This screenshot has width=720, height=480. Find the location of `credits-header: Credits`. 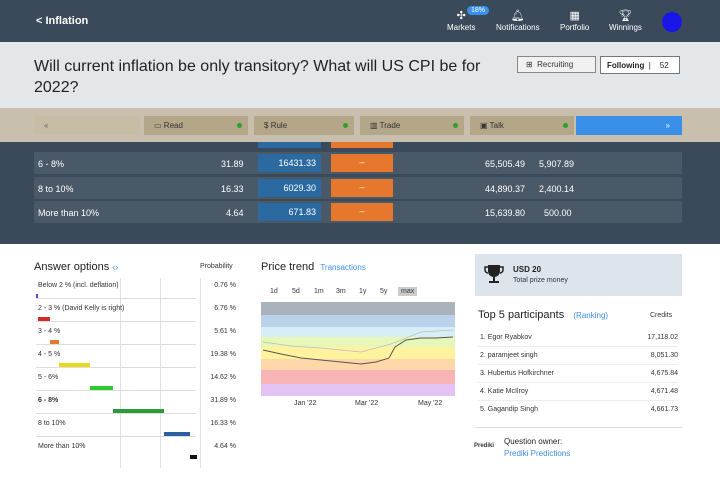

credits-header: Credits is located at coordinates (661, 315).